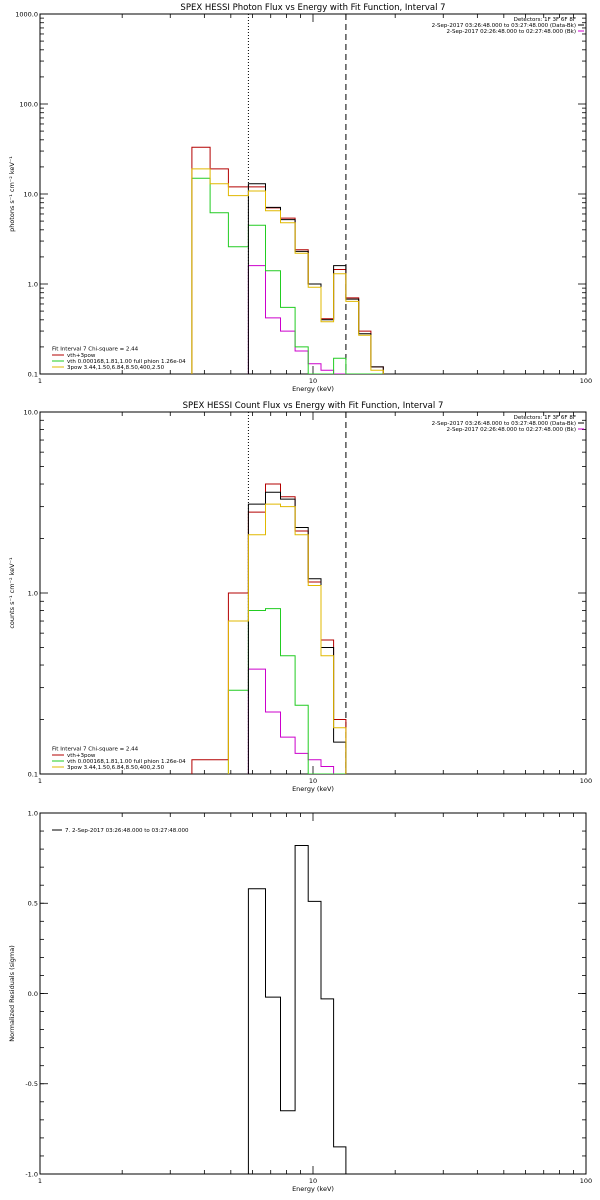  What do you see at coordinates (33, 994) in the screenshot?
I see `y-tick-label: 0.0` at bounding box center [33, 994].